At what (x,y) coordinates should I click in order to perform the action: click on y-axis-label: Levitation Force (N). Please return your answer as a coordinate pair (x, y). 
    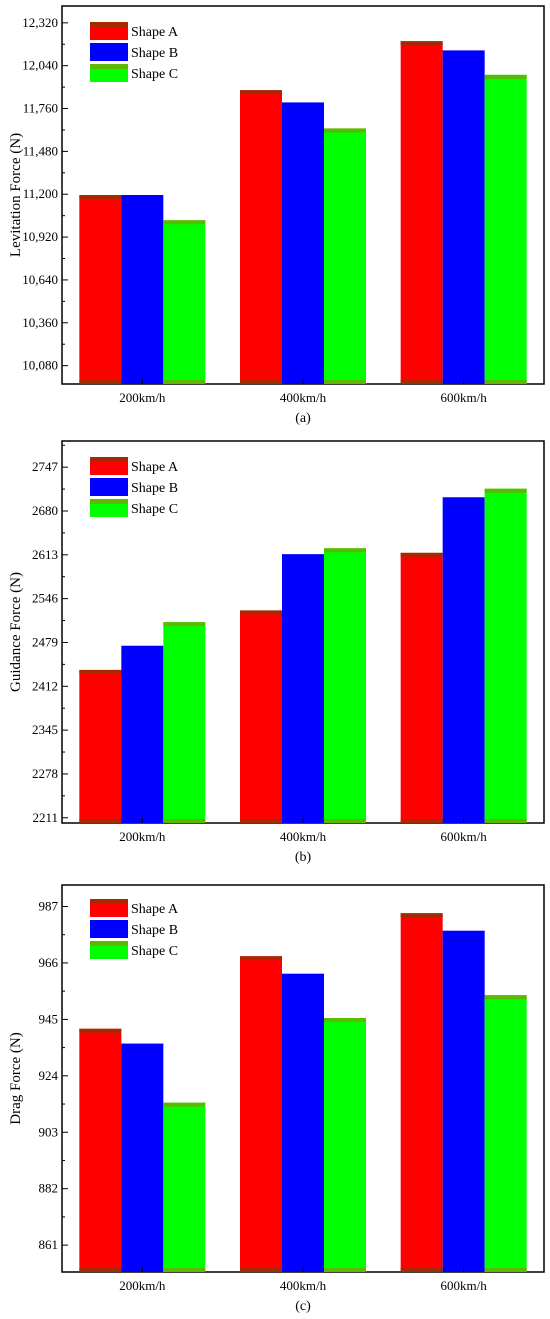
    Looking at the image, I should click on (16, 195).